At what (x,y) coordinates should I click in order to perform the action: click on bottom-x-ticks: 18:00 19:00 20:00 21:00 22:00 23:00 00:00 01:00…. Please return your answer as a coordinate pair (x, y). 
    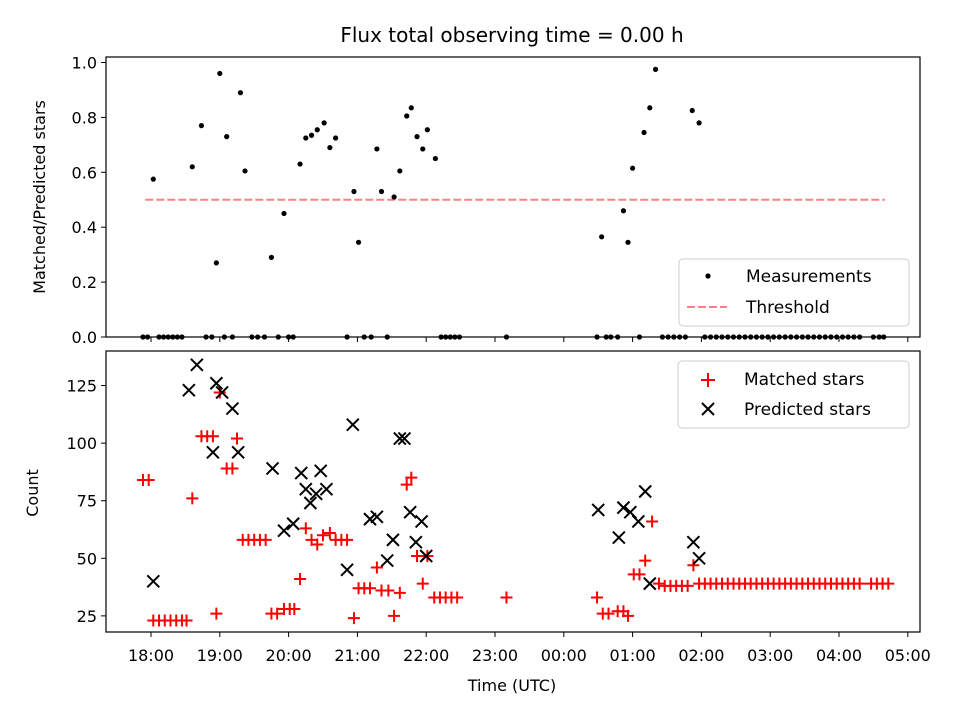
    Looking at the image, I should click on (529, 648).